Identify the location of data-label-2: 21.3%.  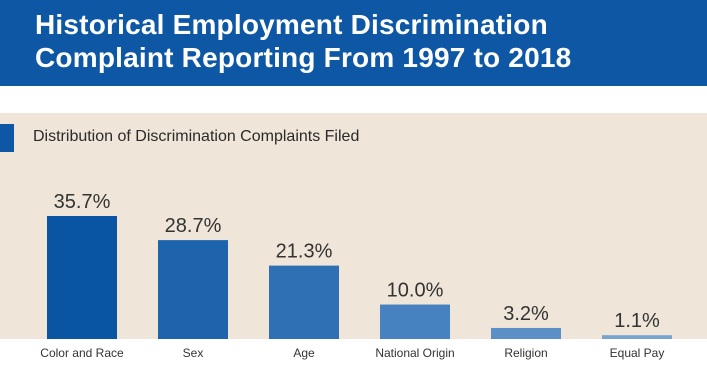
(304, 252).